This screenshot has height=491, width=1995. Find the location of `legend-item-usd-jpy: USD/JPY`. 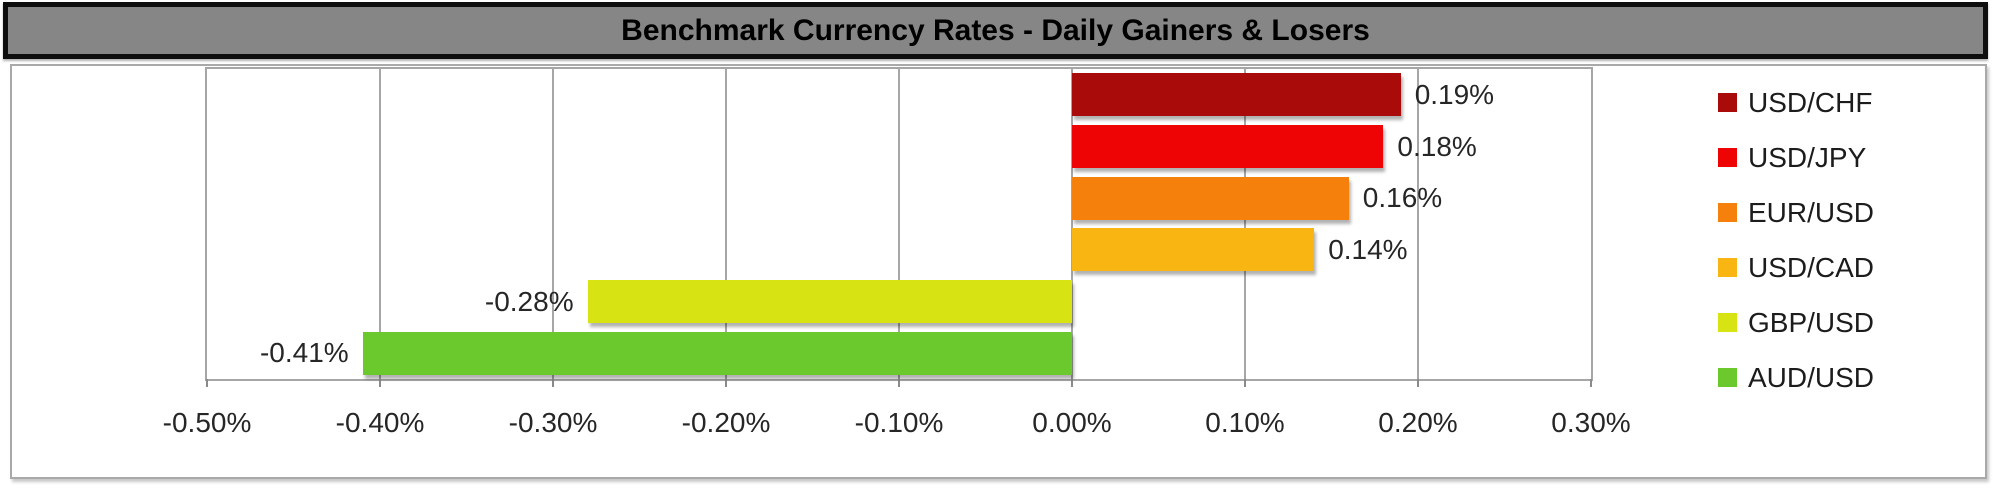

legend-item-usd-jpy: USD/JPY is located at coordinates (1796, 157).